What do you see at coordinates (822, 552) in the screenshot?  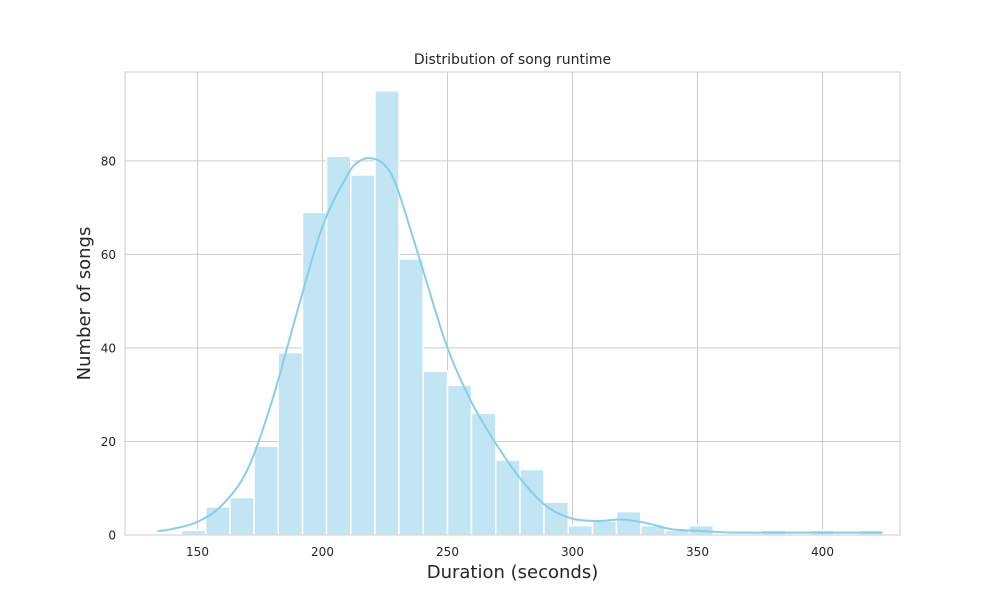 I see `x-tick-label: 400` at bounding box center [822, 552].